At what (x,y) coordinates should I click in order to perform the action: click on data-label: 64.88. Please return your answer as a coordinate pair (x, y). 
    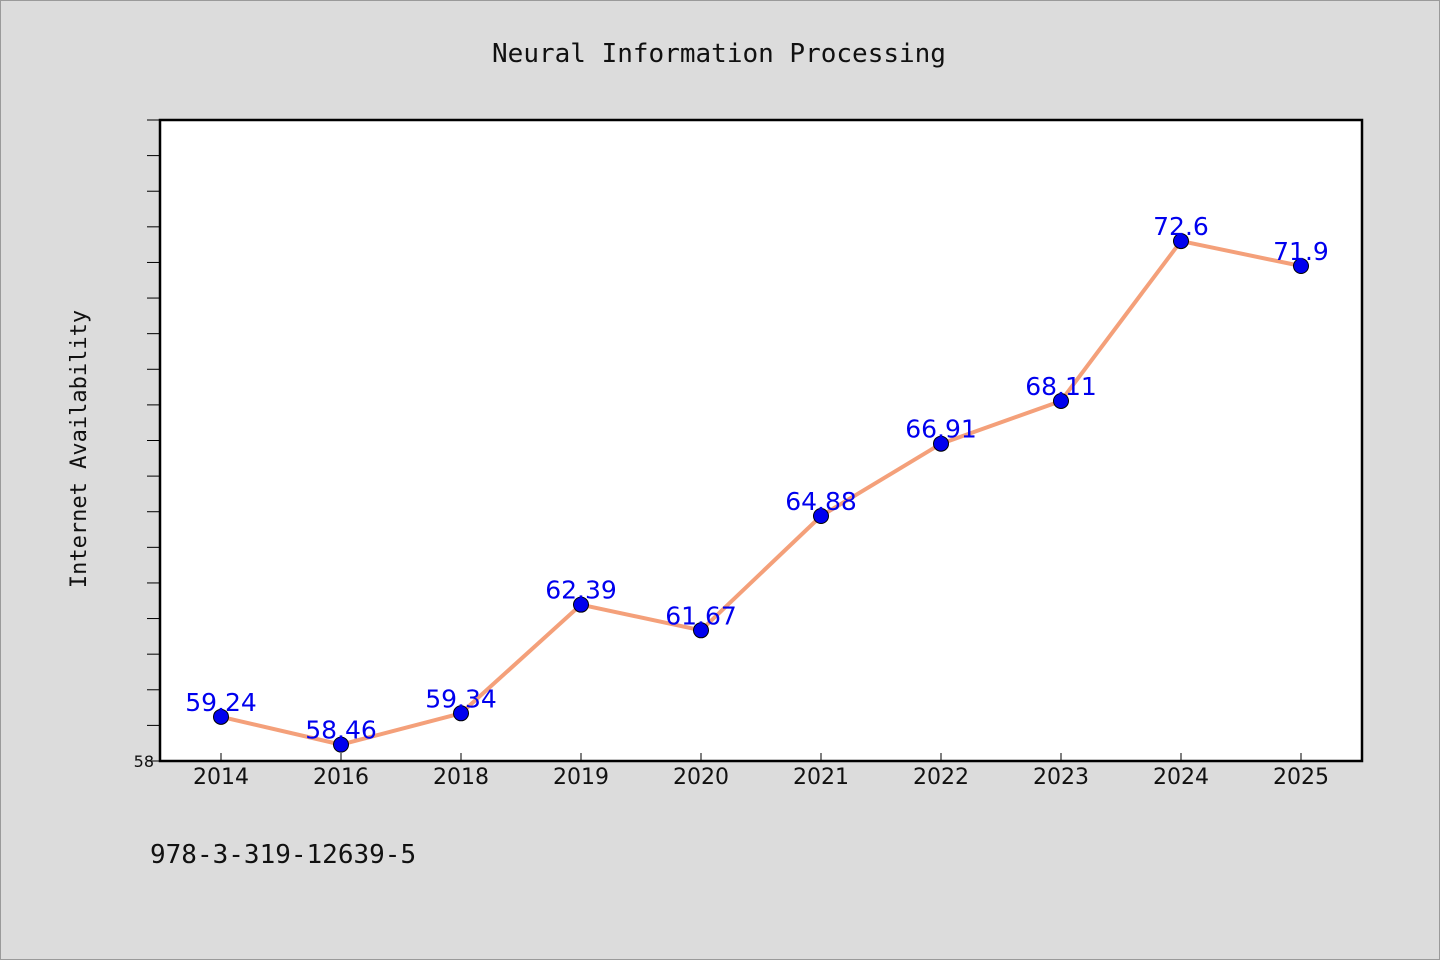
    Looking at the image, I should click on (821, 501).